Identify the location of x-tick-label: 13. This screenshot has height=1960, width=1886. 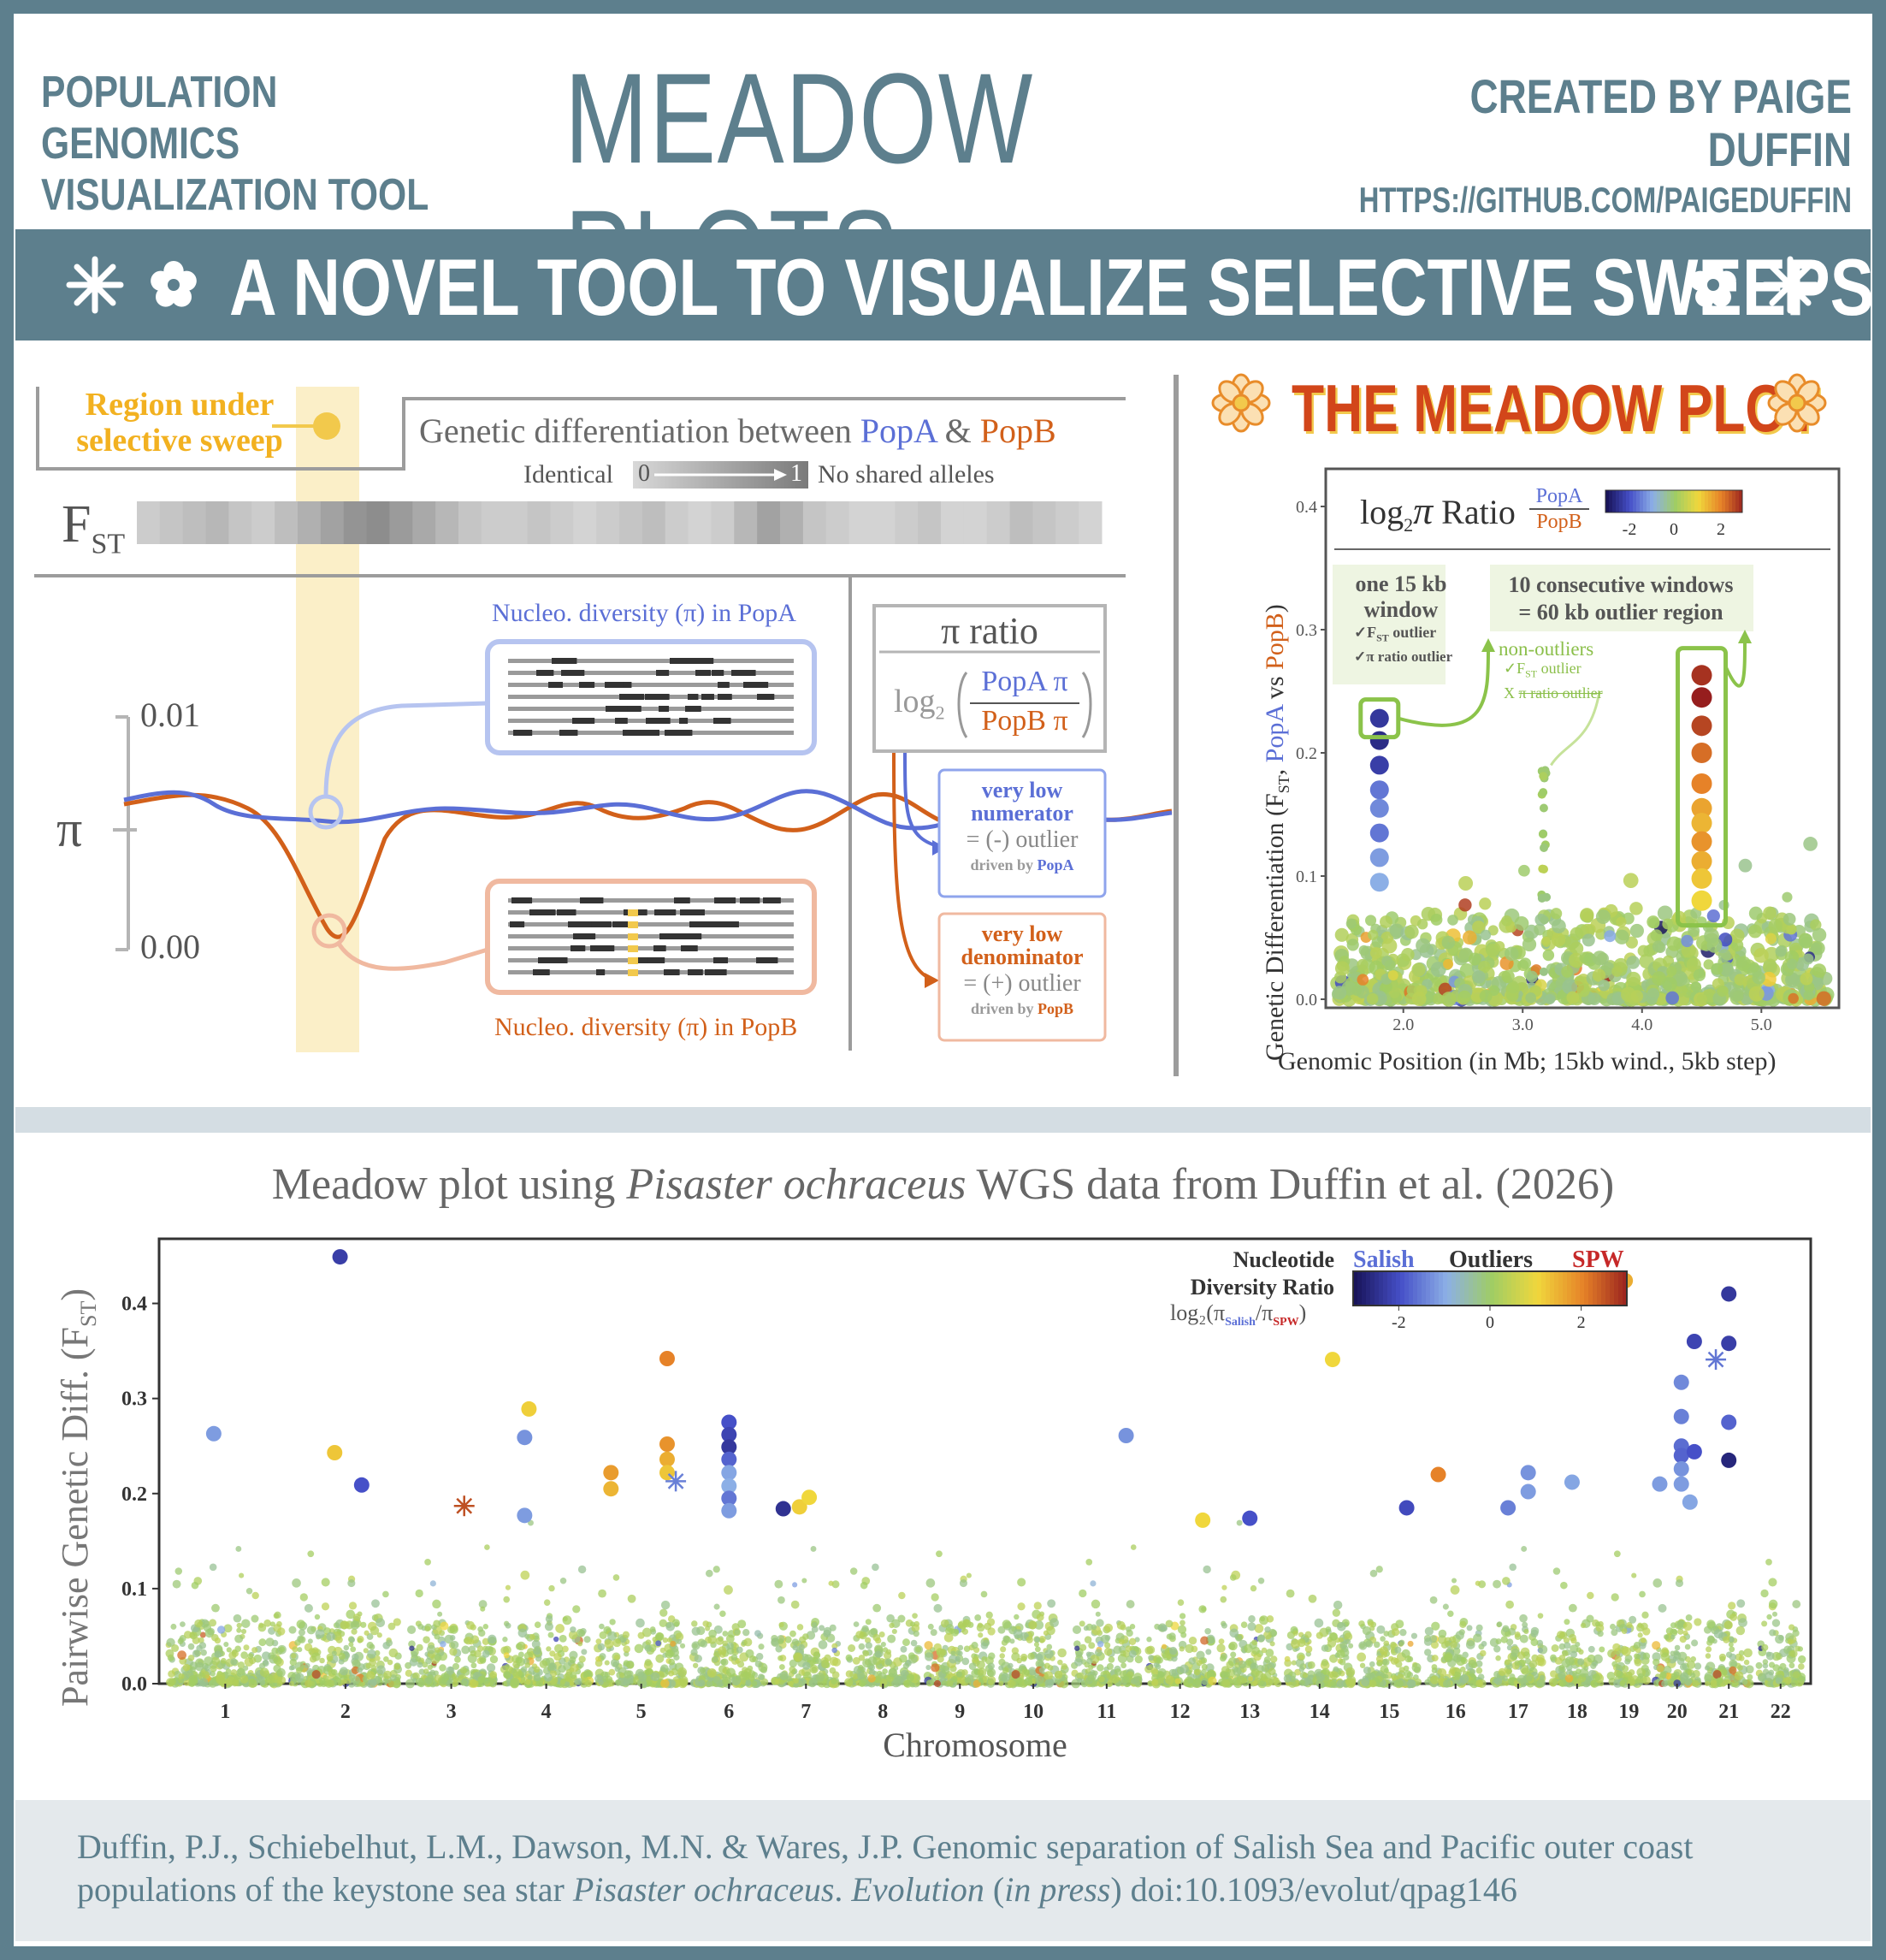
(1249, 1712).